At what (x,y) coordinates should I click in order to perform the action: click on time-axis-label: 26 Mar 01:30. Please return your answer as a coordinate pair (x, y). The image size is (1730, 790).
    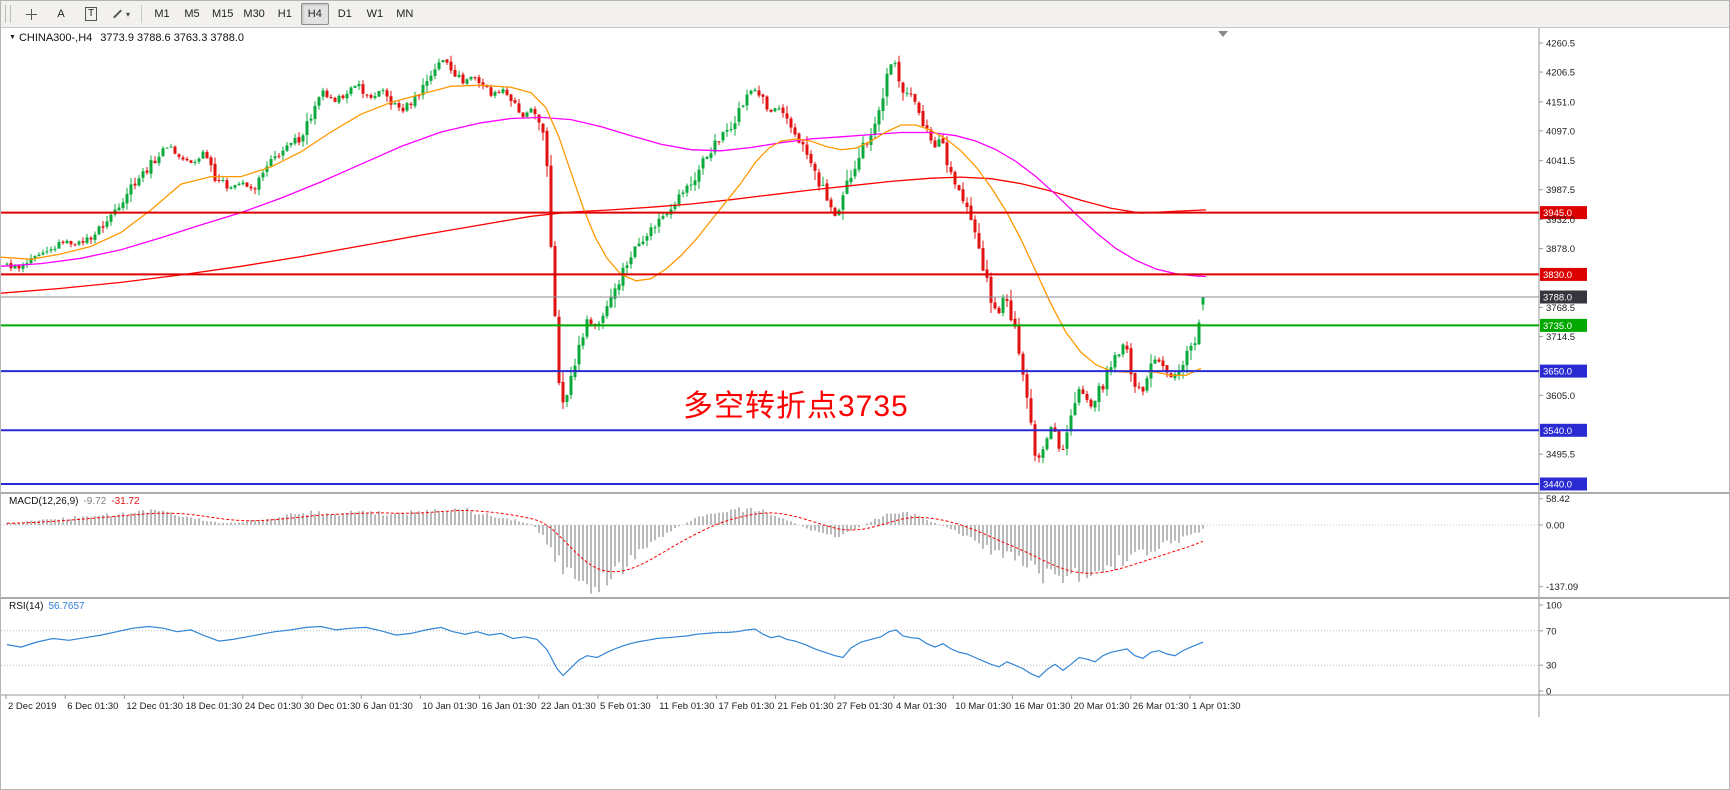
    Looking at the image, I should click on (1161, 706).